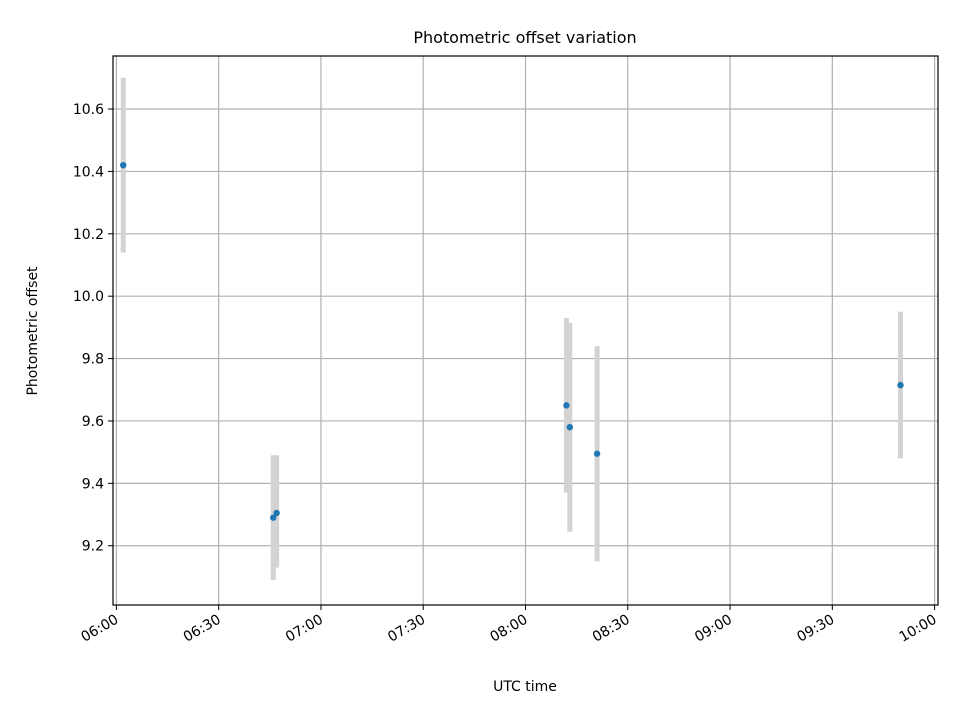 The image size is (960, 720). Describe the element at coordinates (88, 110) in the screenshot. I see `y-tick-label: 10.6` at that location.